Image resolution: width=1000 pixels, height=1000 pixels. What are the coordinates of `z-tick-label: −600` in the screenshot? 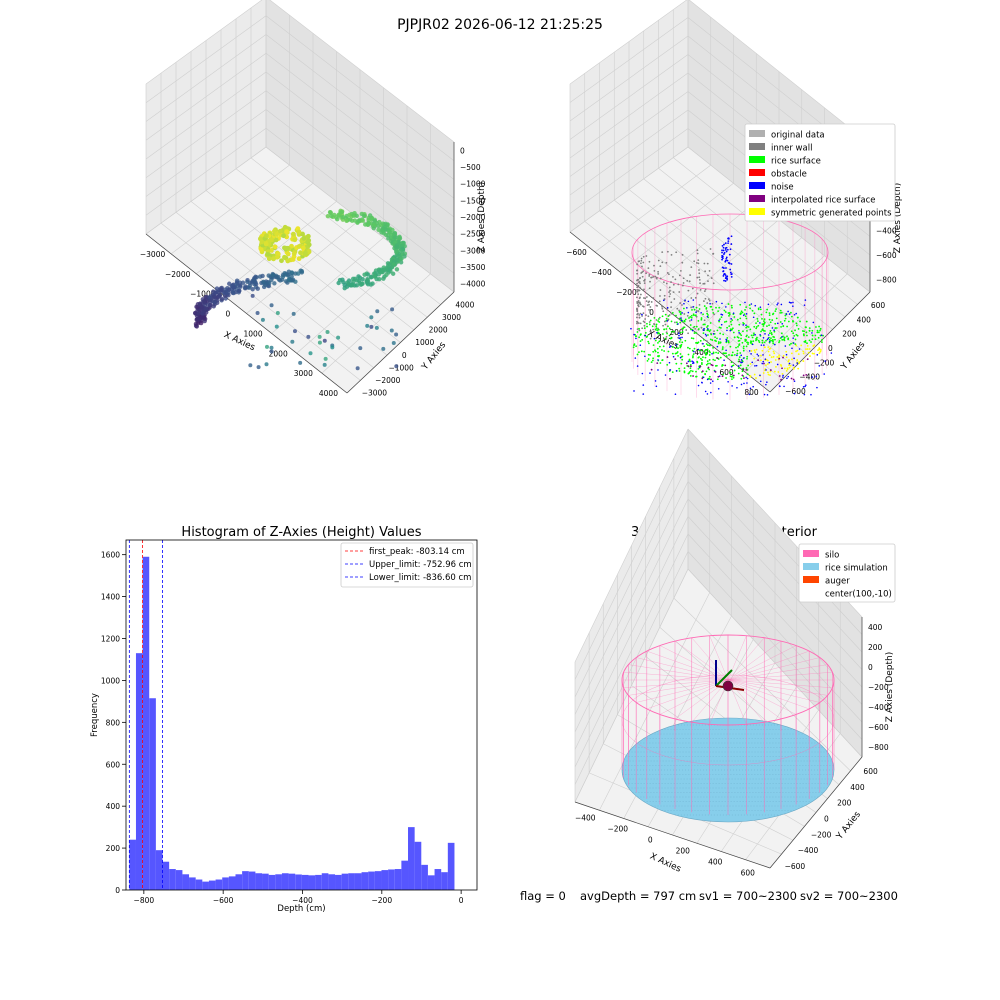 It's located at (878, 727).